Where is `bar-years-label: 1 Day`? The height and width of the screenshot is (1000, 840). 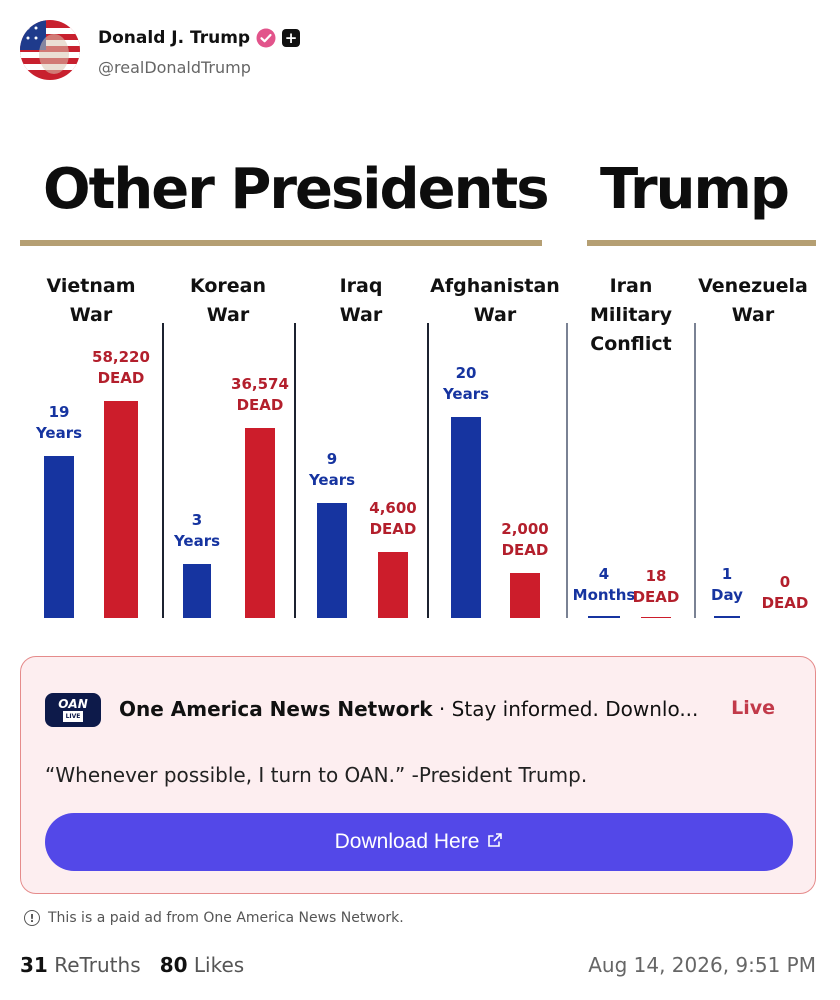
bar-years-label: 1 Day is located at coordinates (727, 584).